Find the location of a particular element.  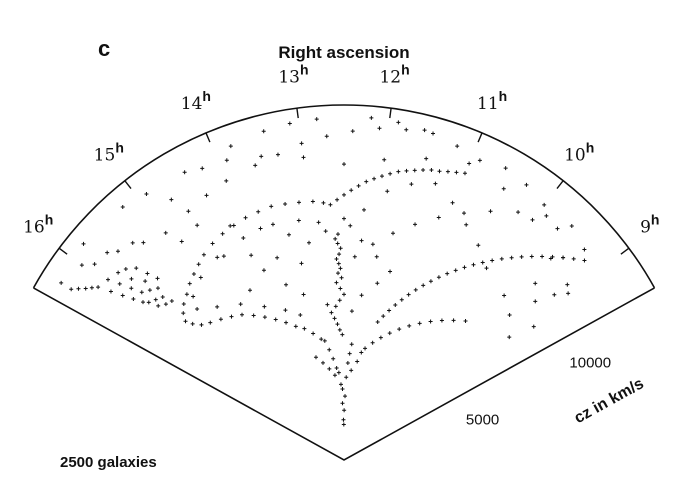

angular-tick-label: 9h is located at coordinates (649, 225).